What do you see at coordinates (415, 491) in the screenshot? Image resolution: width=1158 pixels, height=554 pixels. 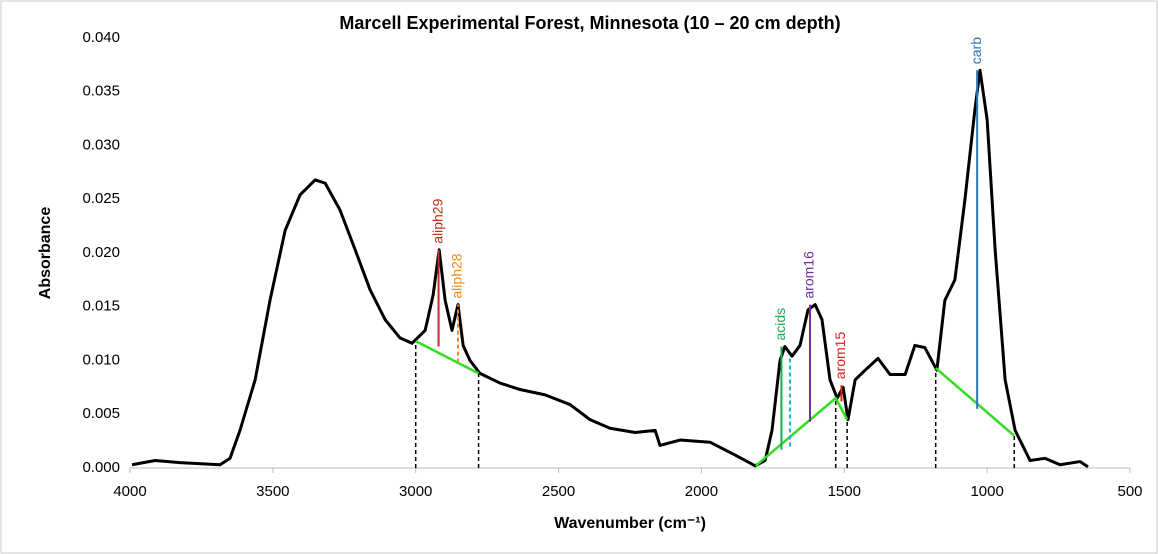 I see `x-tick-label: 3000` at bounding box center [415, 491].